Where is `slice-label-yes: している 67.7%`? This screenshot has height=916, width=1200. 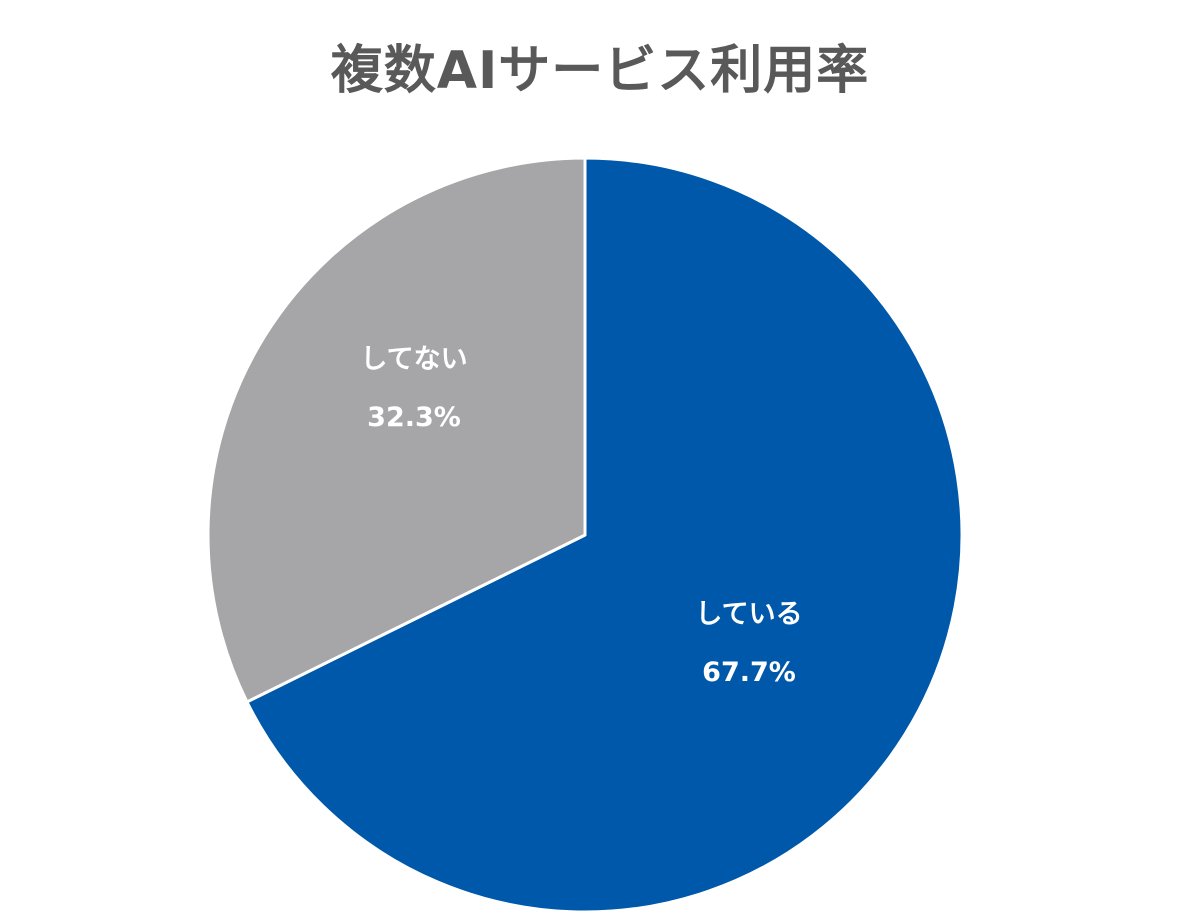 slice-label-yes: している 67.7% is located at coordinates (749, 640).